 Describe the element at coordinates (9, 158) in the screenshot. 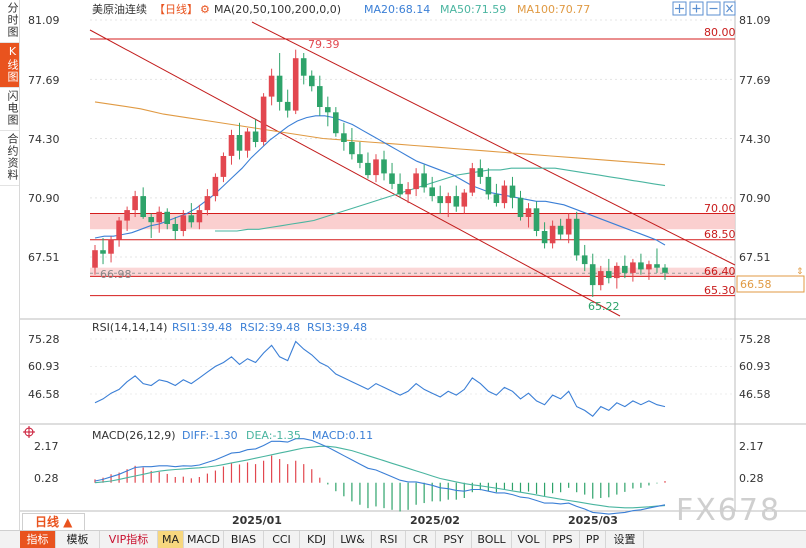

I see `tab-contract-info: 合约资料` at that location.